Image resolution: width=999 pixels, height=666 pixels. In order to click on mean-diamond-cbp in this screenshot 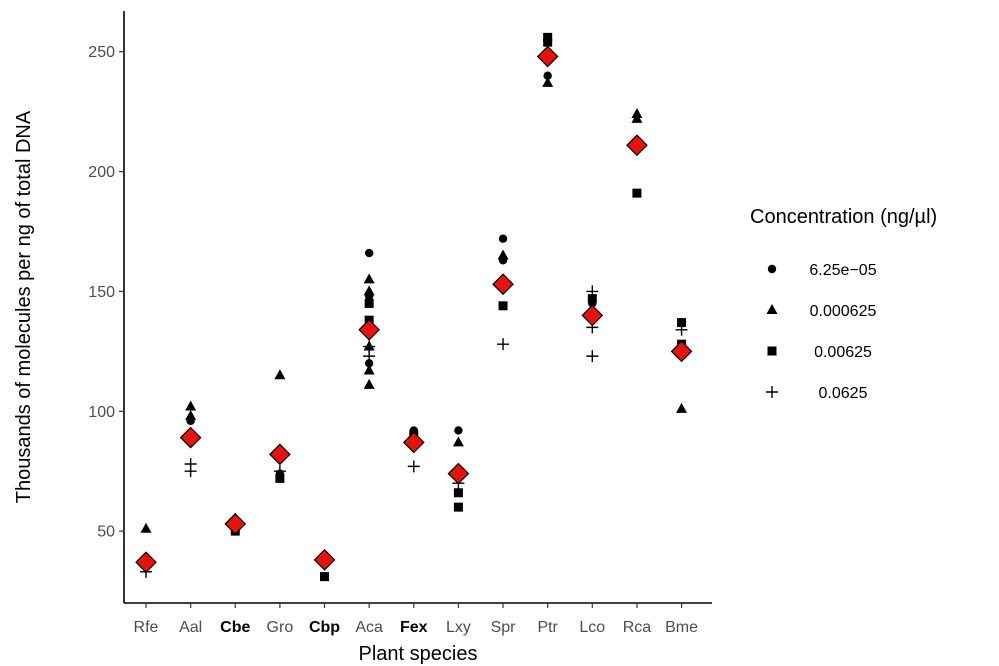, I will do `click(324, 560)`.